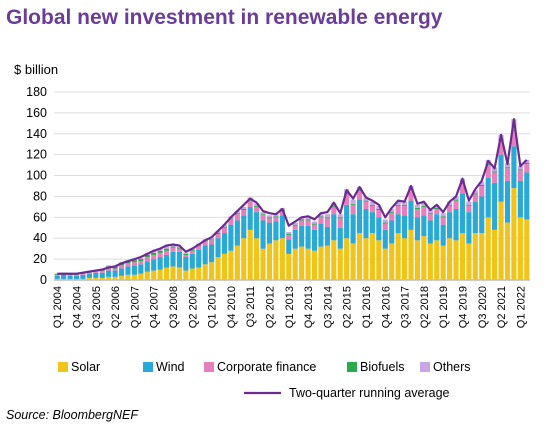 The width and height of the screenshot is (545, 432). What do you see at coordinates (116, 307) in the screenshot?
I see `x-tick-label: Q2 2006` at bounding box center [116, 307].